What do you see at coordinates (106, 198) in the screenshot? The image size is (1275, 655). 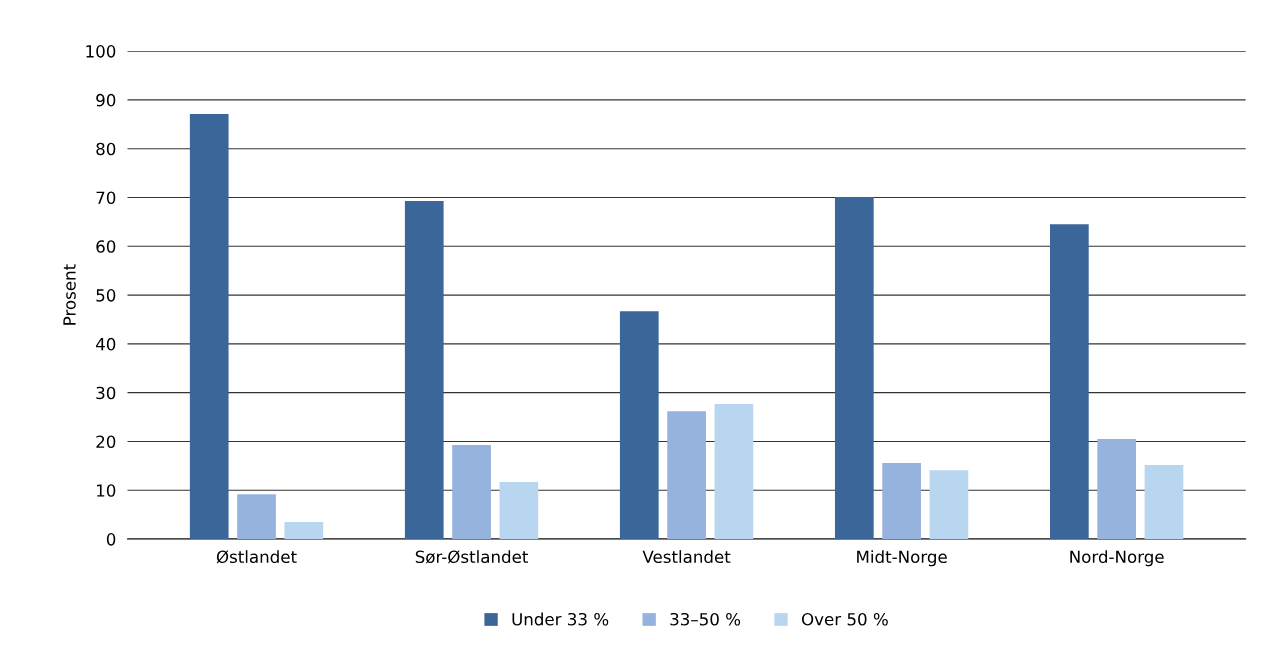 I see `y-tick-label: 70` at bounding box center [106, 198].